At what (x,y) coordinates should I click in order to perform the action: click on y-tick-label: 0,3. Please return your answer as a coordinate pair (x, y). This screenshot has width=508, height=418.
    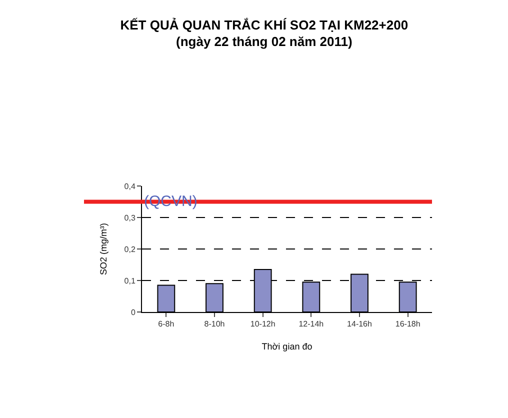
    Looking at the image, I should click on (130, 217).